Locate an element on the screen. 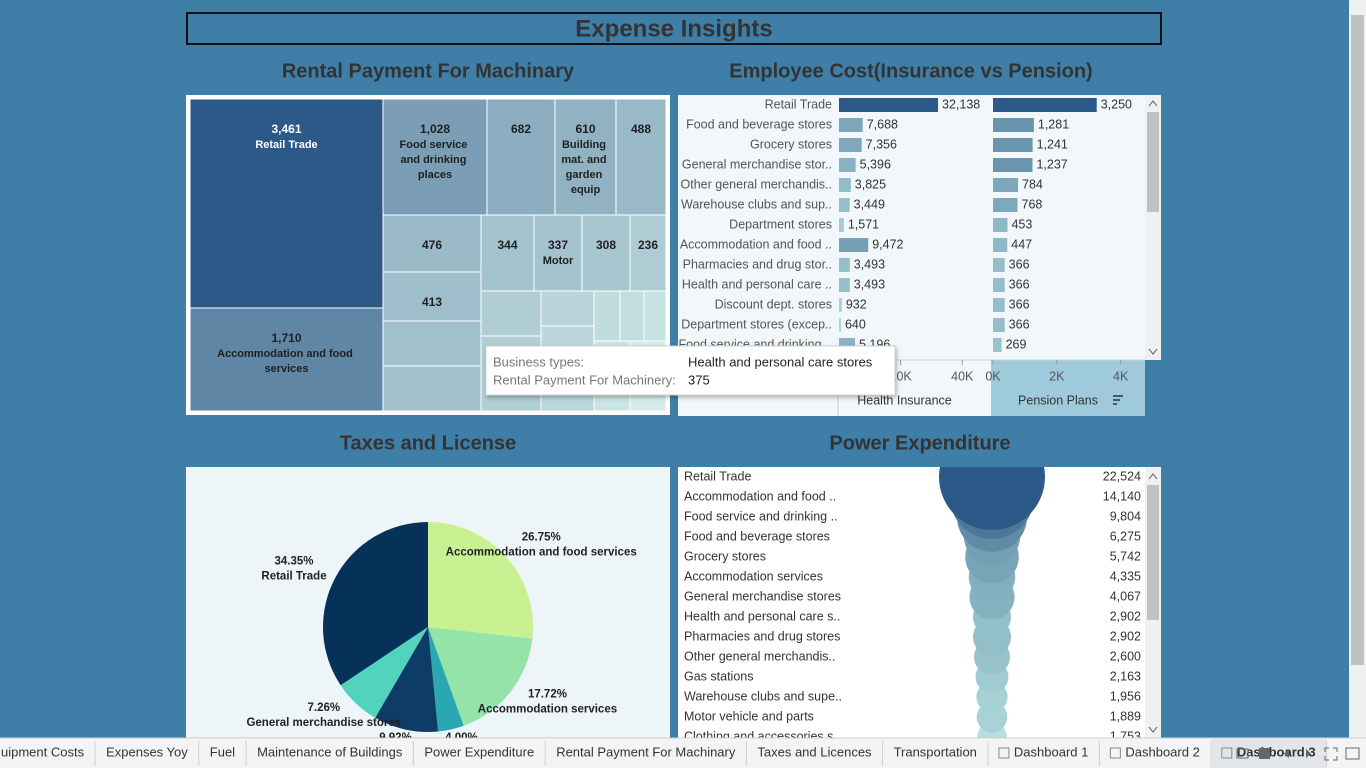 Image resolution: width=1366 pixels, height=768 pixels. tab: Transportation is located at coordinates (935, 751).